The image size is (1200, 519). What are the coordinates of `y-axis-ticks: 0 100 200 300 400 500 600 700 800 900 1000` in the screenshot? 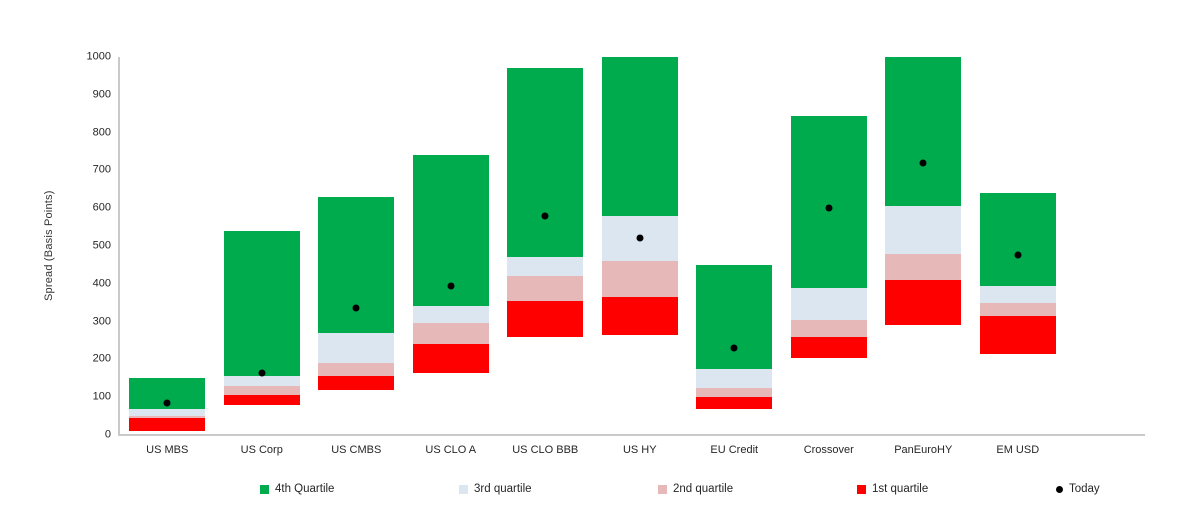 It's located at (55, 245).